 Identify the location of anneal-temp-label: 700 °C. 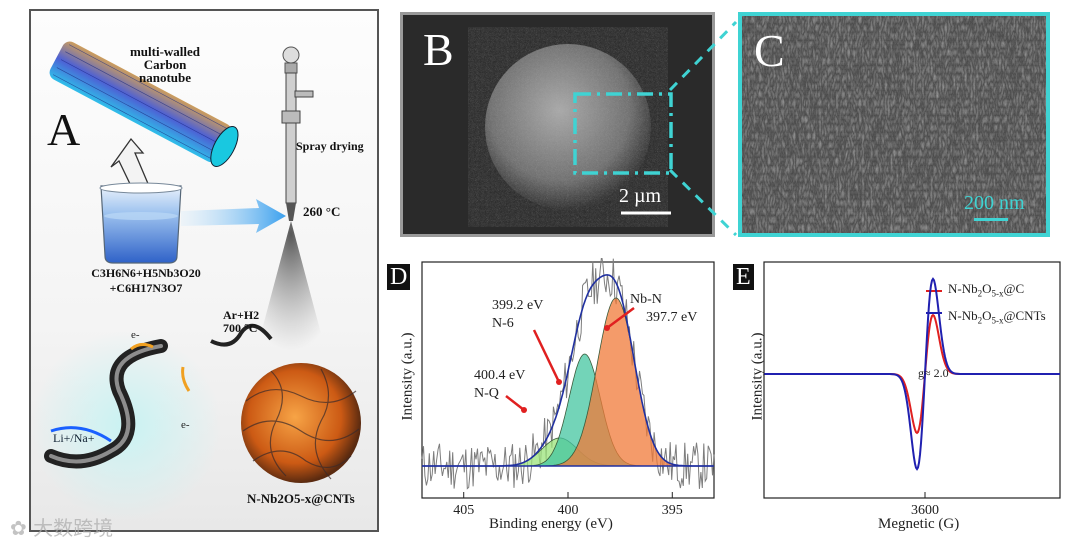
(240, 328).